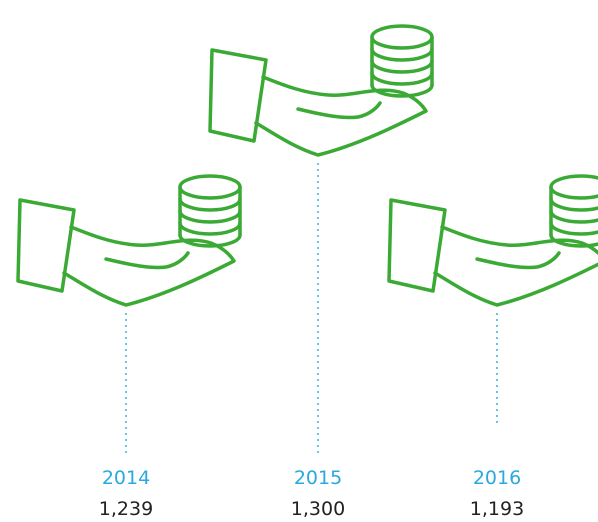 This screenshot has width=598, height=522. Describe the element at coordinates (318, 478) in the screenshot. I see `year-label: 2015` at that location.